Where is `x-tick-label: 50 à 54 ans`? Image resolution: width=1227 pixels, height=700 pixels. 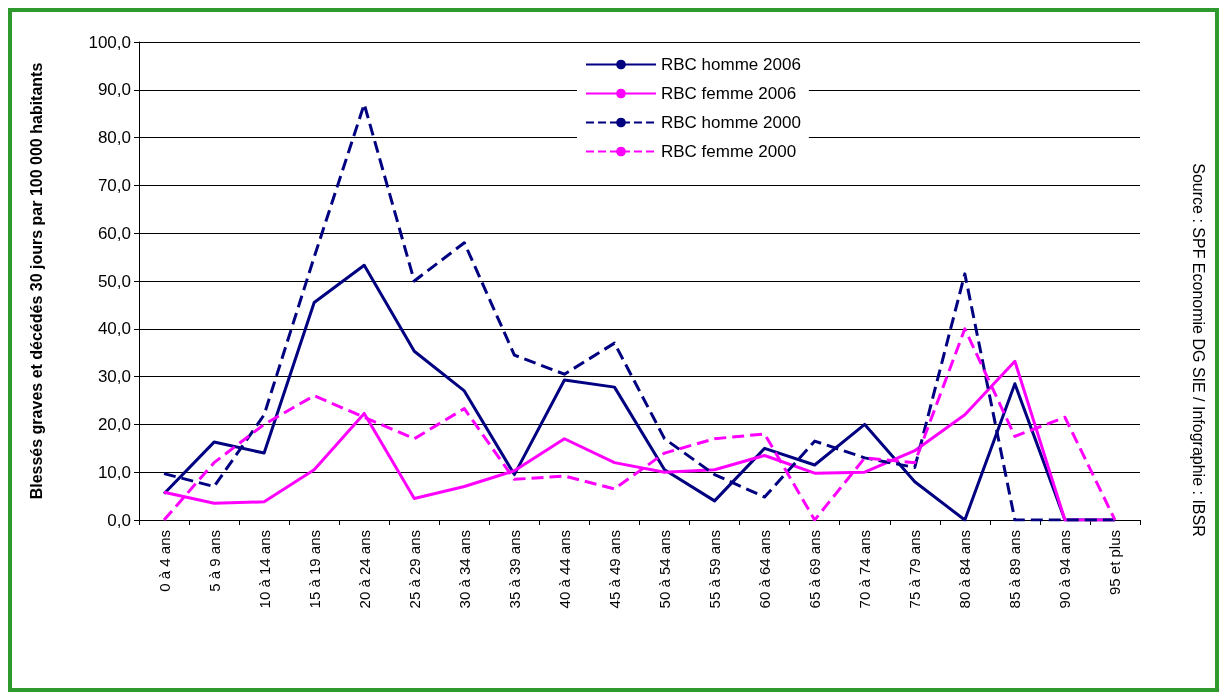 x-tick-label: 50 à 54 ans is located at coordinates (665, 569).